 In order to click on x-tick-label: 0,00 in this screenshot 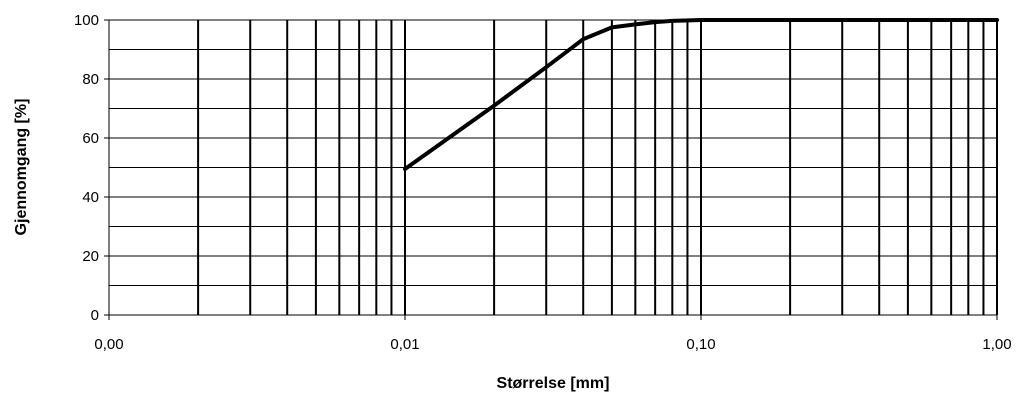, I will do `click(108, 344)`.